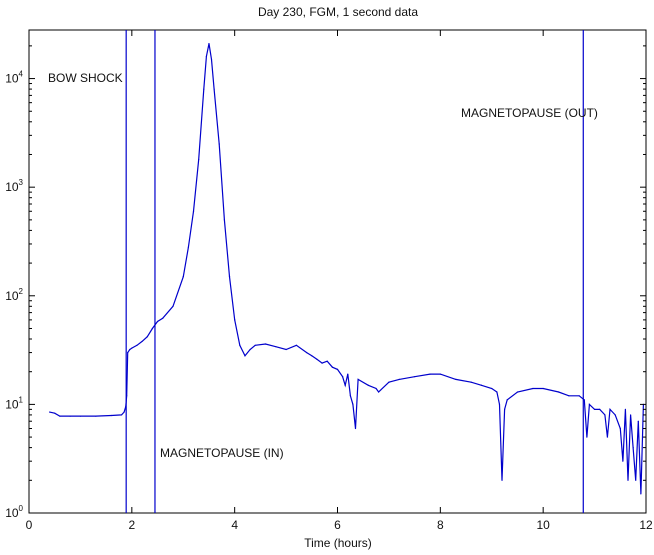 The width and height of the screenshot is (654, 555). What do you see at coordinates (337, 525) in the screenshot?
I see `x-tick-label: 6` at bounding box center [337, 525].